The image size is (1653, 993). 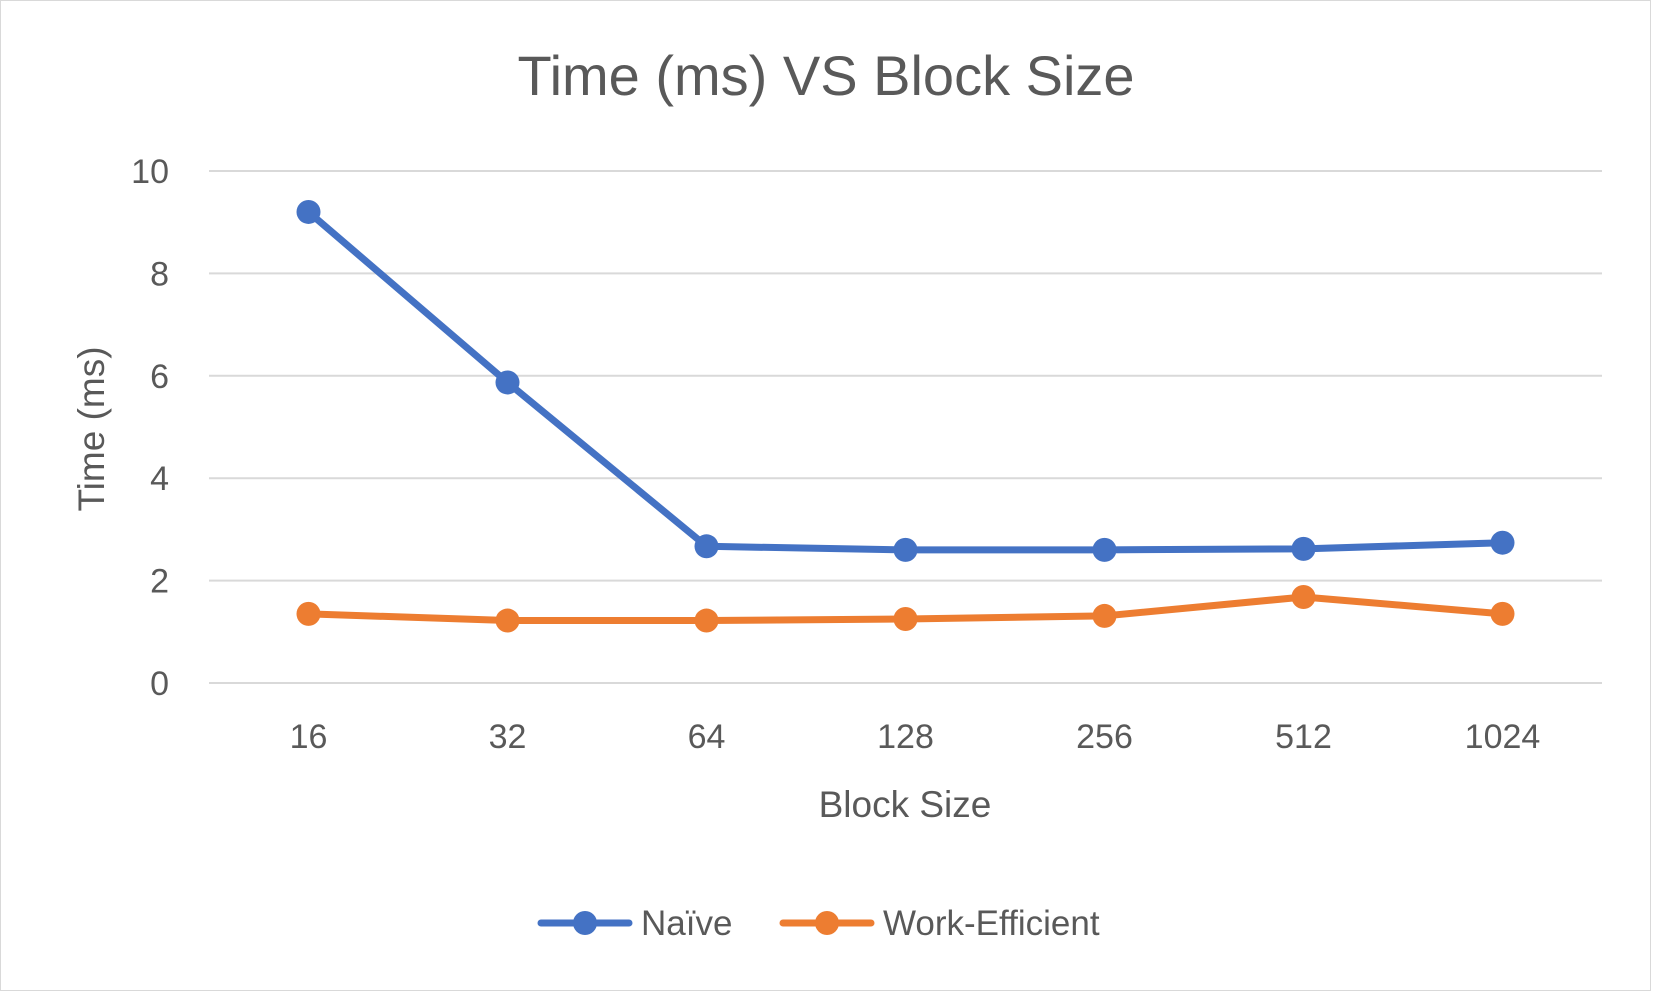 What do you see at coordinates (159, 582) in the screenshot?
I see `y-tick-label: 2` at bounding box center [159, 582].